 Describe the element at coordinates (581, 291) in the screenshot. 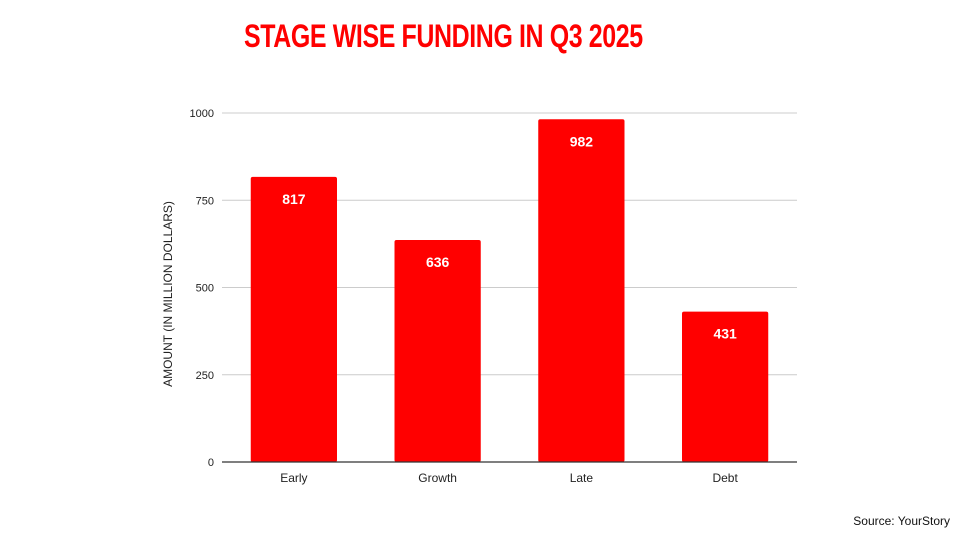

I see `bar-late` at that location.